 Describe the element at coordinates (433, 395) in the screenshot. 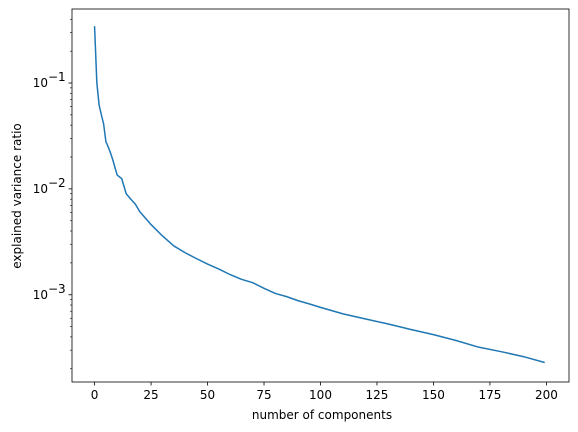

I see `x-tick-label-150: 150` at that location.